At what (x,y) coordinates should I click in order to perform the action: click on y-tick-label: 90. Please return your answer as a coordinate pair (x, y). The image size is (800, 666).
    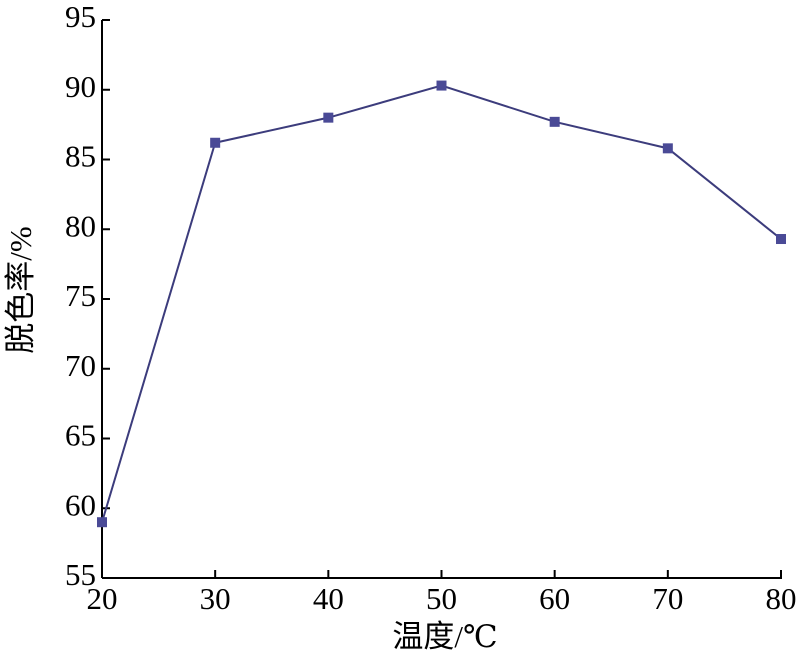
    Looking at the image, I should click on (80, 86).